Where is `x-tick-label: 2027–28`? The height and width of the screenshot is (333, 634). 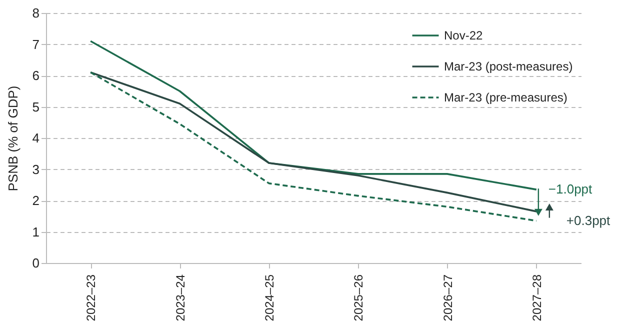
x-tick-label: 2027–28 is located at coordinates (537, 298).